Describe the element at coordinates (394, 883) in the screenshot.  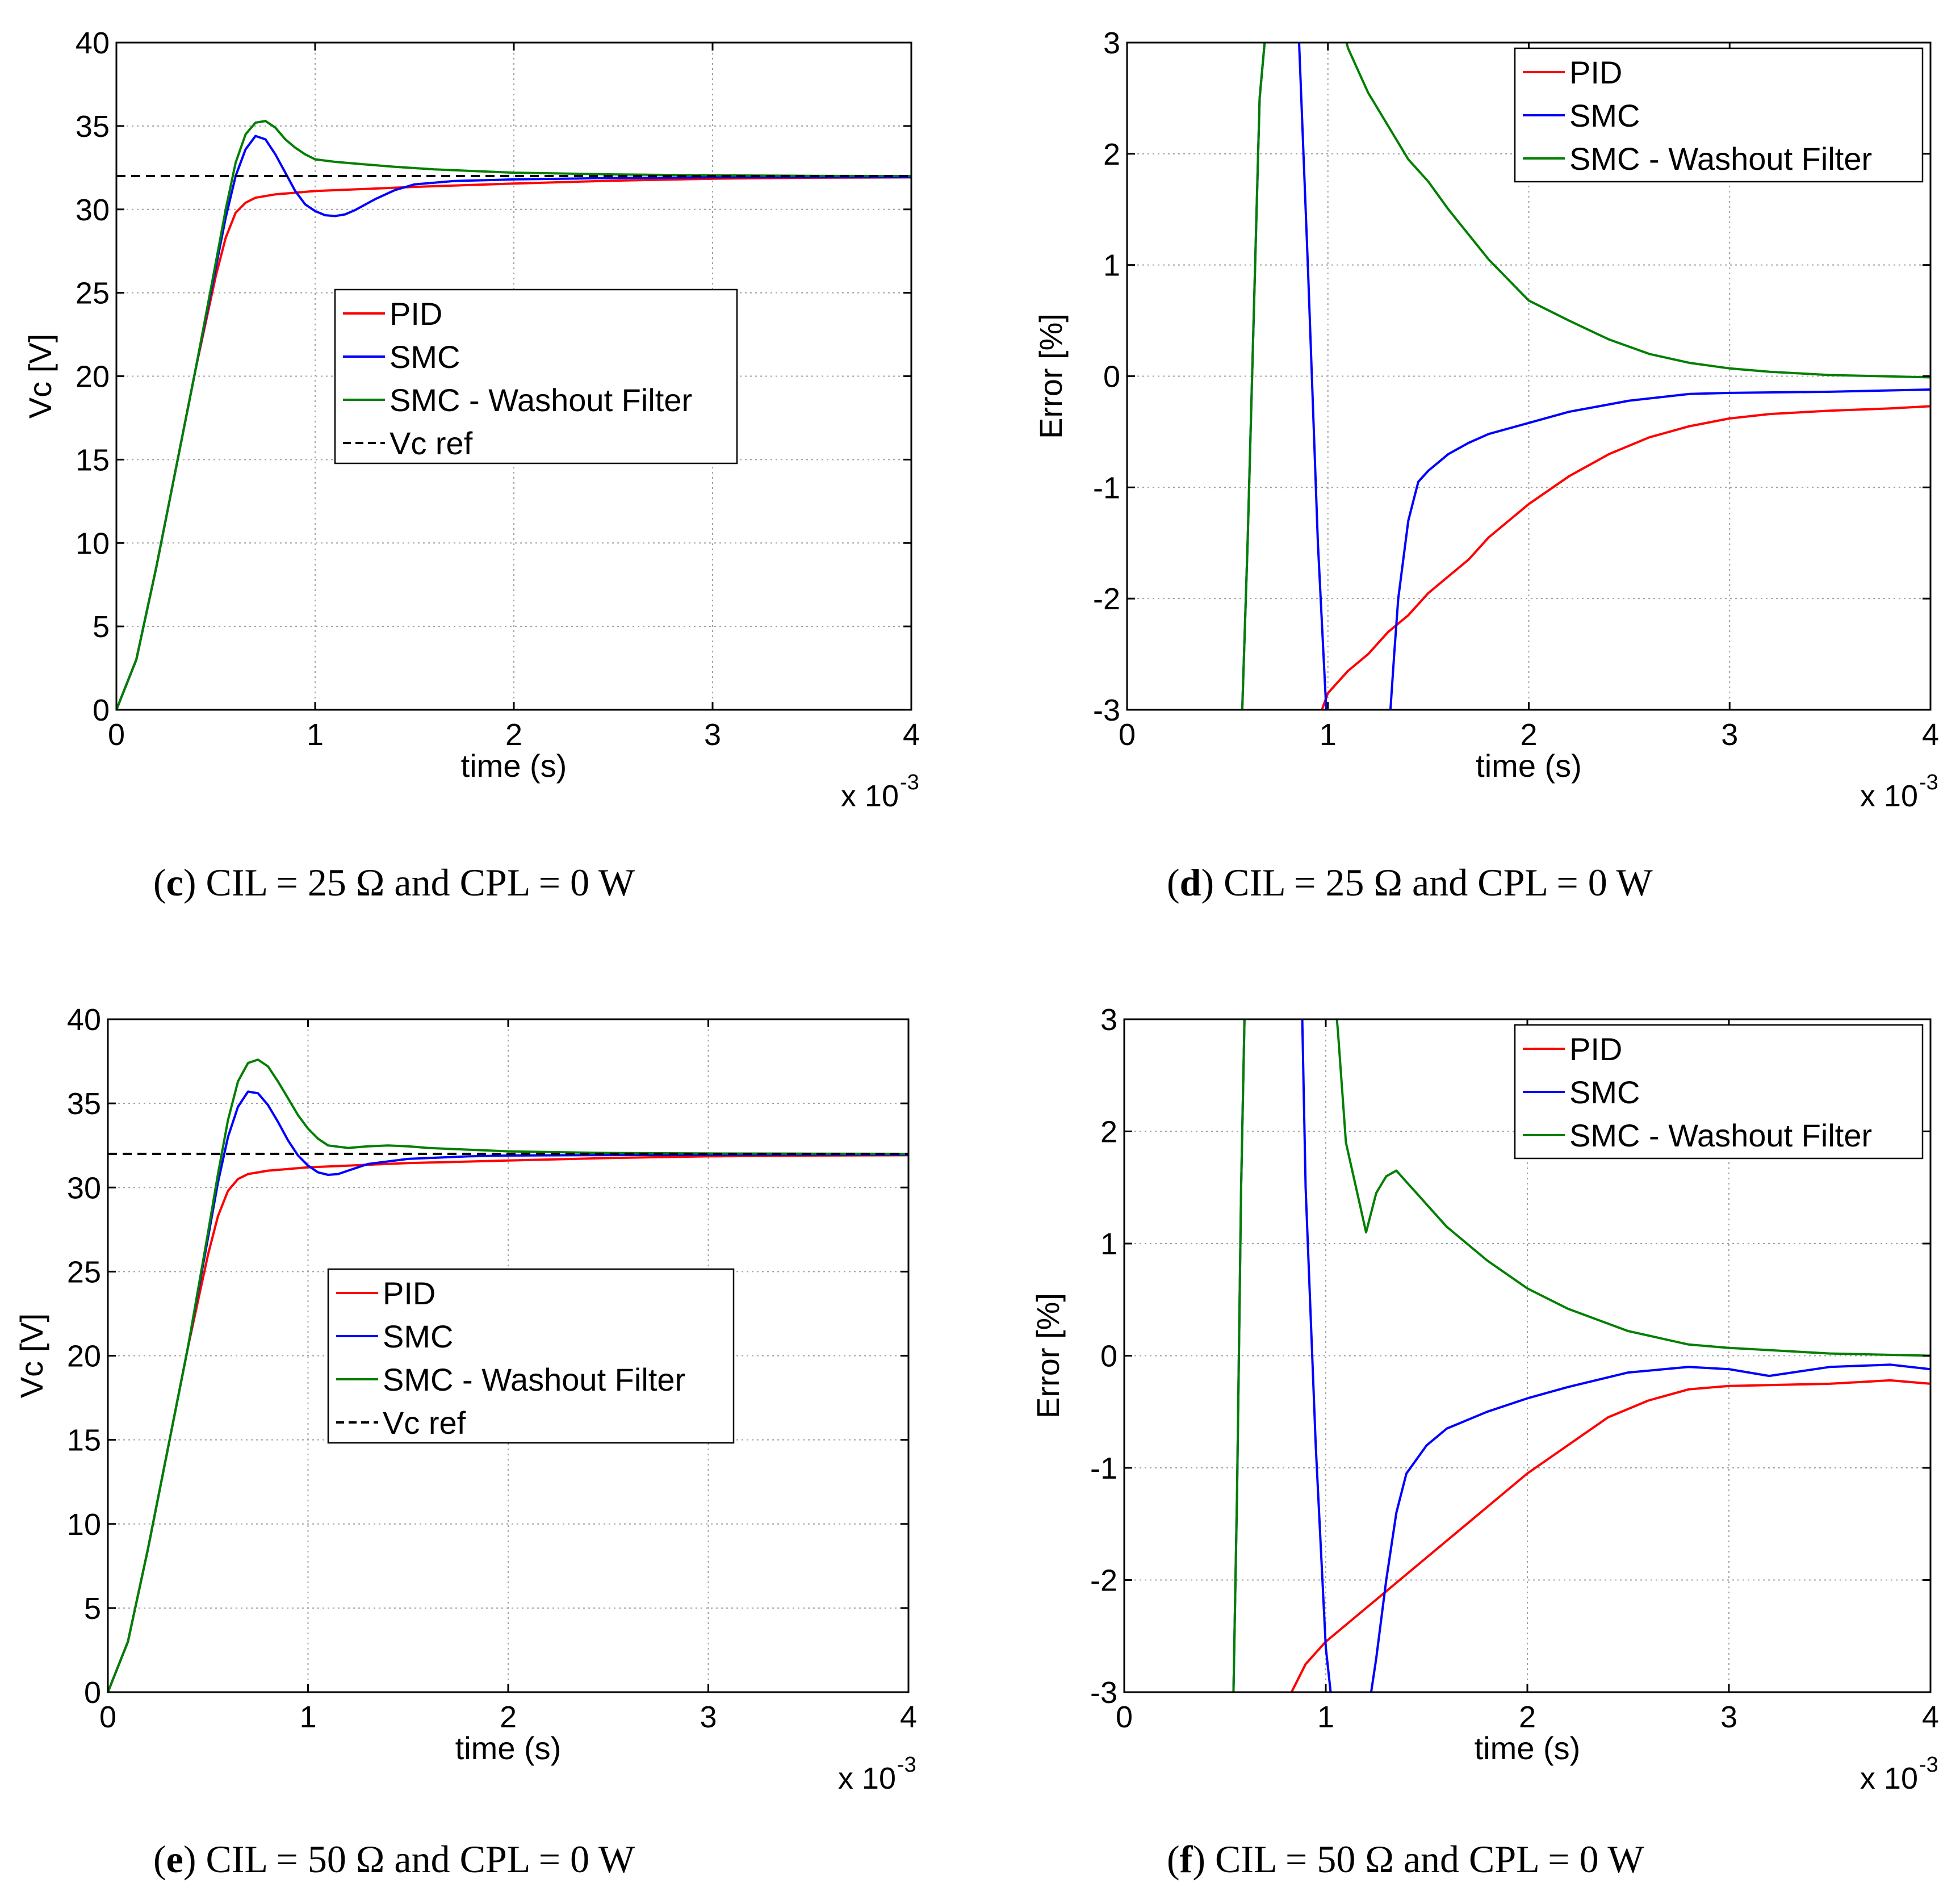
I see `caption-c: (c) CIL = 25 Ω and CPL = 0 W` at that location.